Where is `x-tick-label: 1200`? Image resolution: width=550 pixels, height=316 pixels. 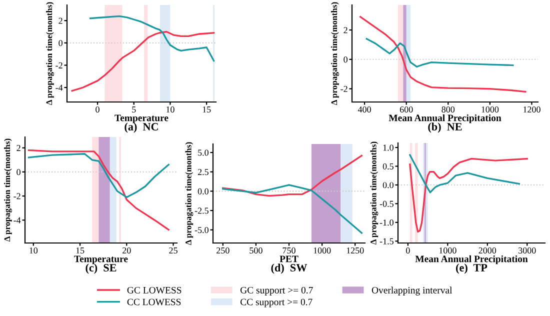
x-tick-label: 1200 is located at coordinates (531, 109).